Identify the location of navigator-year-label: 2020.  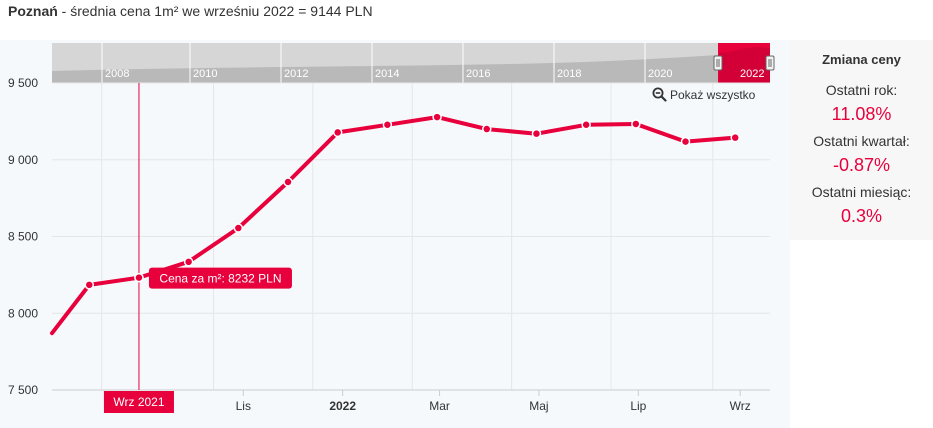
(660, 74).